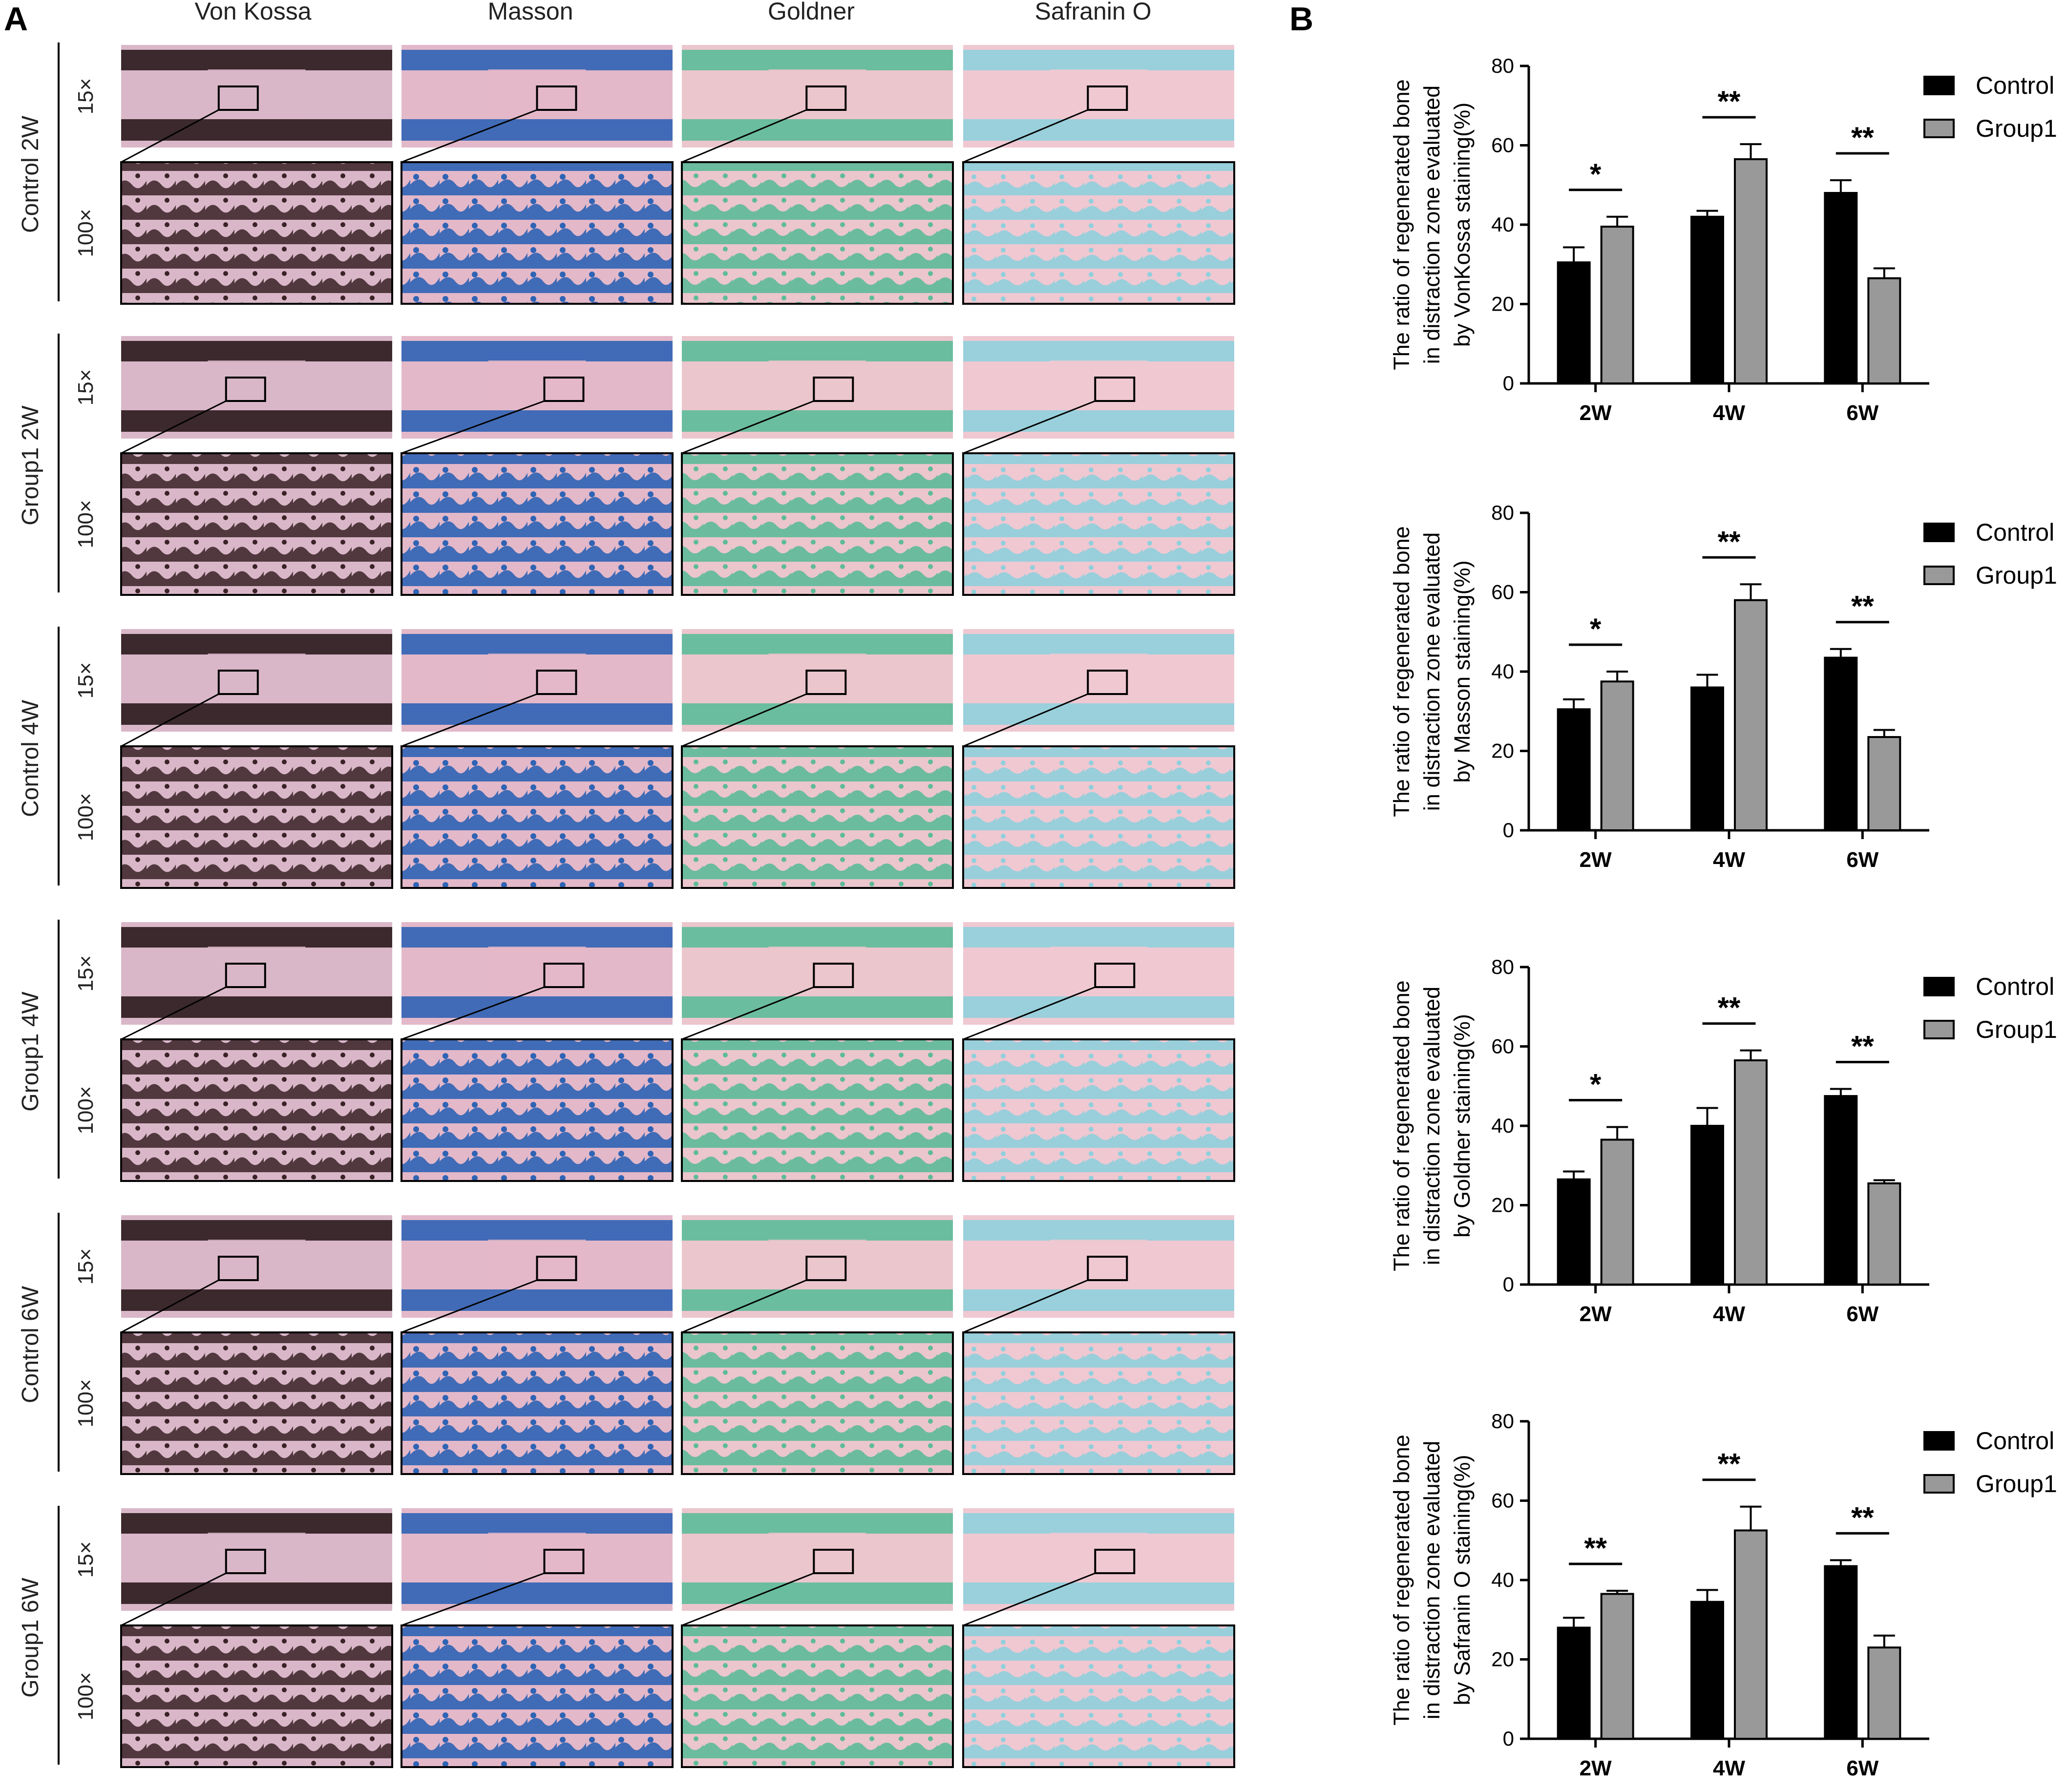 The width and height of the screenshot is (2067, 1792). I want to click on column-label-von-kossa: Von Kossa, so click(252, 12).